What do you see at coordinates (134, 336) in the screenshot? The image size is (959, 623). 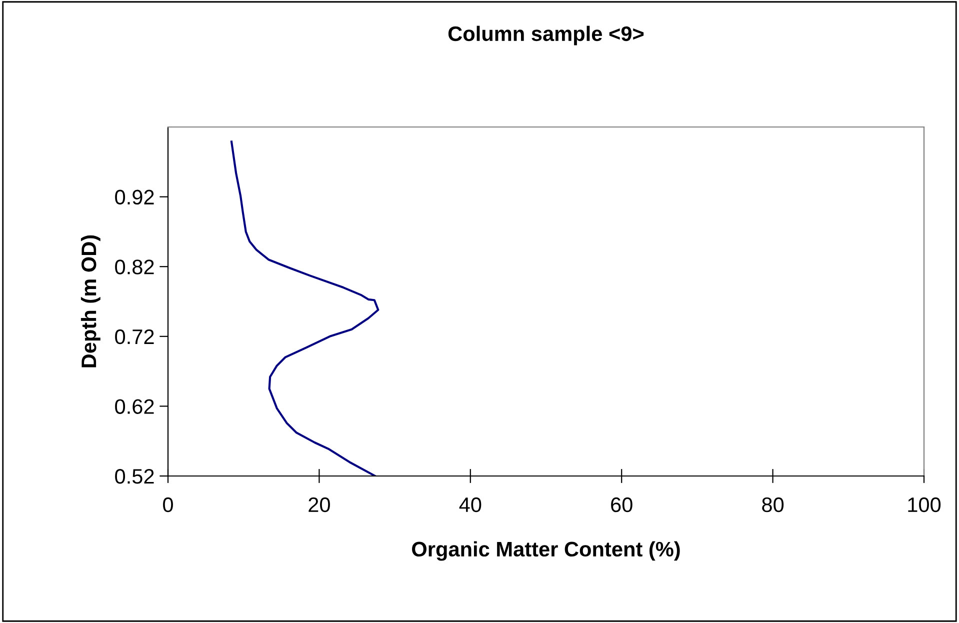 I see `y-tick-label: 0.72` at bounding box center [134, 336].